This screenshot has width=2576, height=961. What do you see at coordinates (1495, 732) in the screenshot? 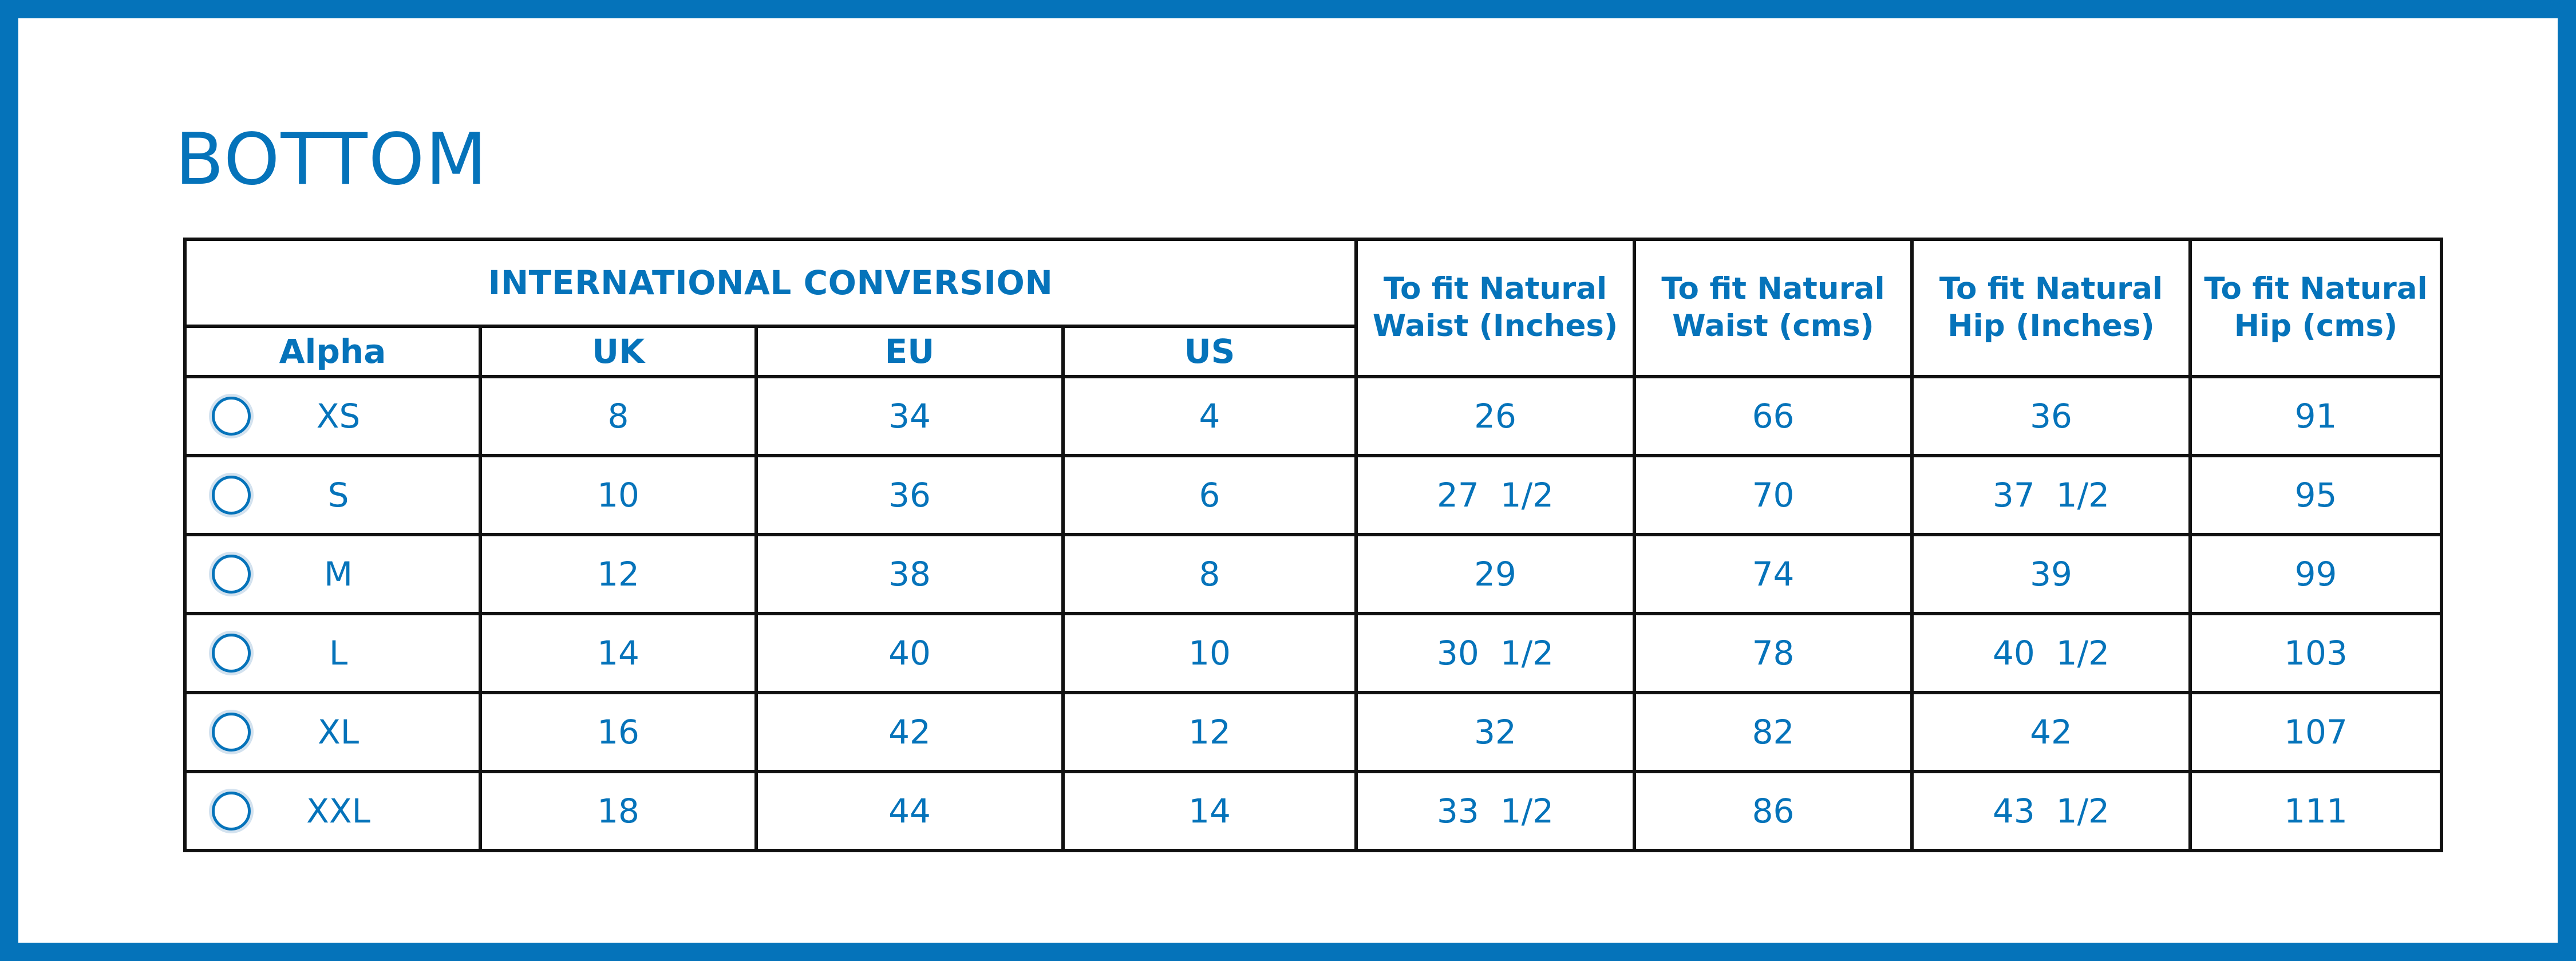
I see `waist-inches-cell: 32` at bounding box center [1495, 732].